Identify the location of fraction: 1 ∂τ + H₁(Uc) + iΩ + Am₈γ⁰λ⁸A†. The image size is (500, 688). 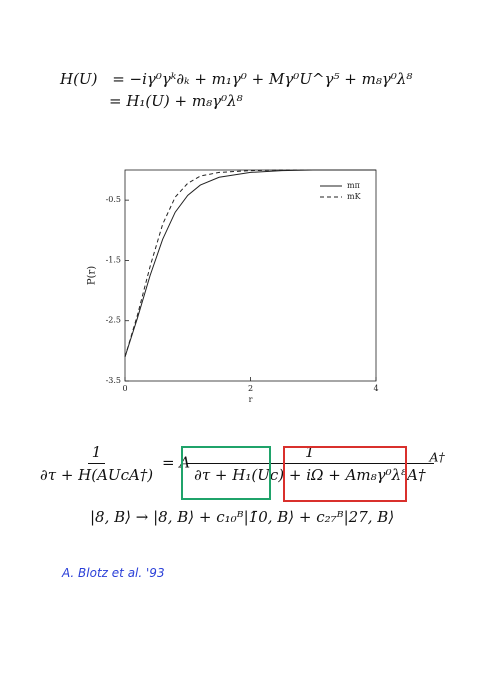
(310, 463).